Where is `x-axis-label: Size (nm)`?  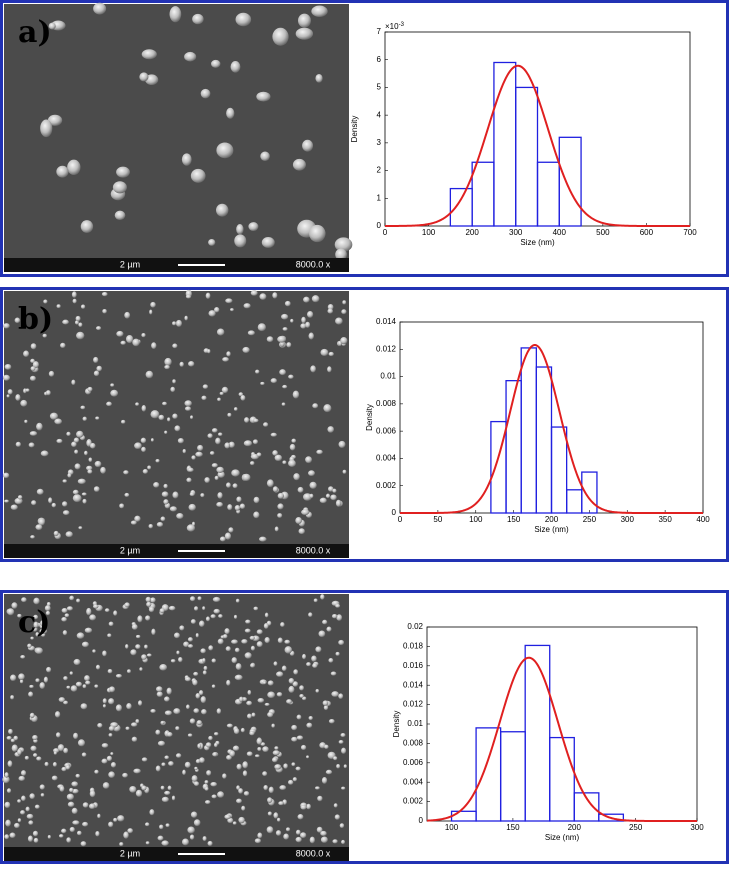
x-axis-label: Size (nm) is located at coordinates (562, 837).